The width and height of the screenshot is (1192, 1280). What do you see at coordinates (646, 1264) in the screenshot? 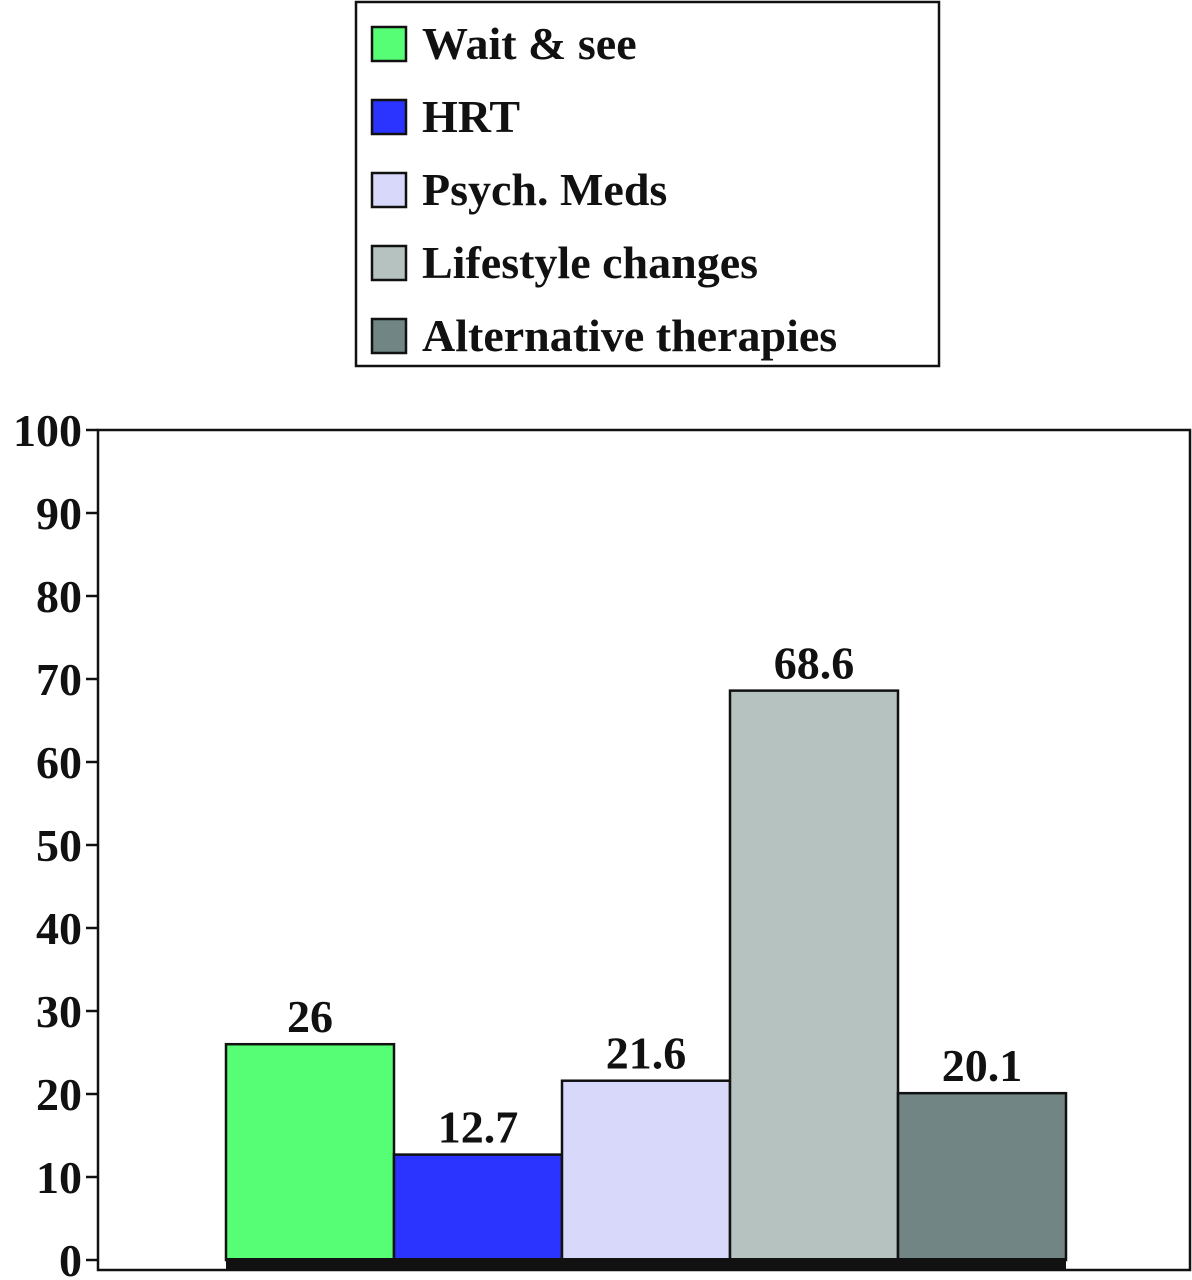
I see `bar-base-strip` at bounding box center [646, 1264].